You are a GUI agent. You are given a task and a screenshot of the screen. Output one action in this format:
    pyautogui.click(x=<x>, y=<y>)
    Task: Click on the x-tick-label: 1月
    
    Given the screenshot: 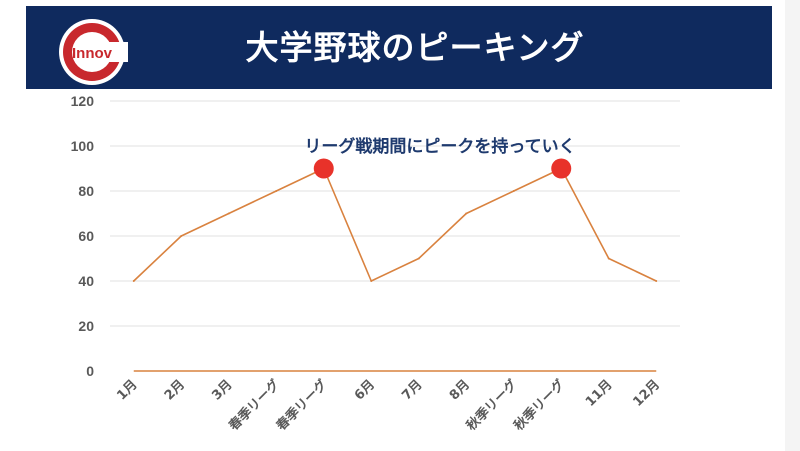 What is the action you would take?
    pyautogui.click(x=127, y=390)
    